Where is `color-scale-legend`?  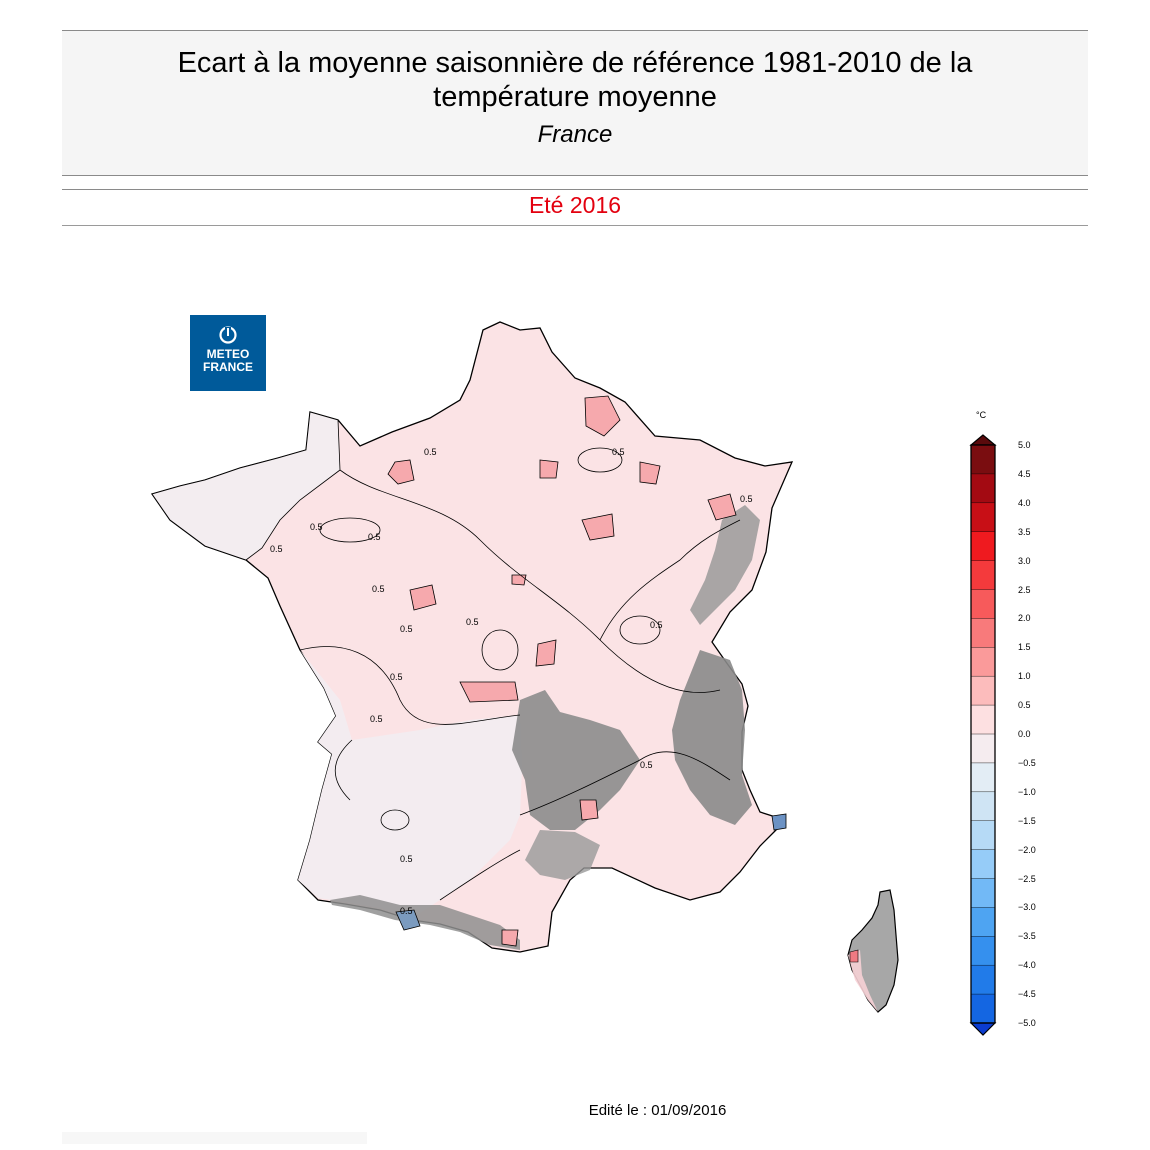 color-scale-legend is located at coordinates (983, 735).